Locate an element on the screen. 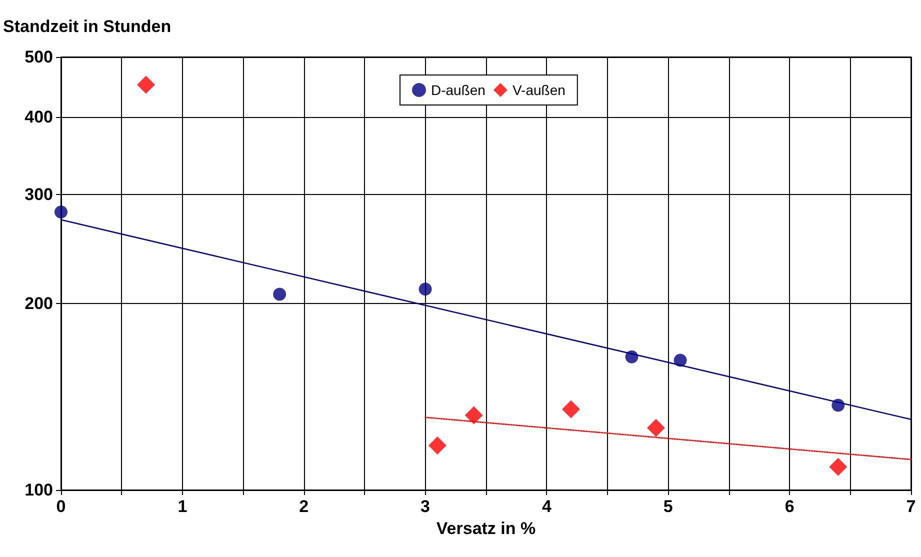 This screenshot has height=557, width=921. y-tick-label: 200 is located at coordinates (38, 304).